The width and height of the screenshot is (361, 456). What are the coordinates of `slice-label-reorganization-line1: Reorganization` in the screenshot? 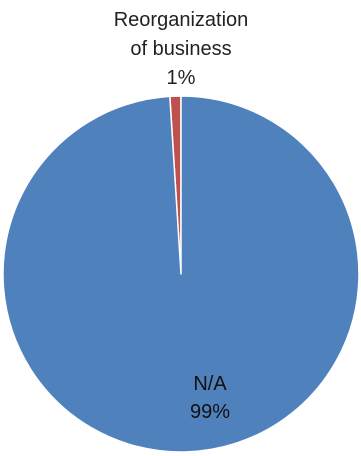 It's located at (181, 20).